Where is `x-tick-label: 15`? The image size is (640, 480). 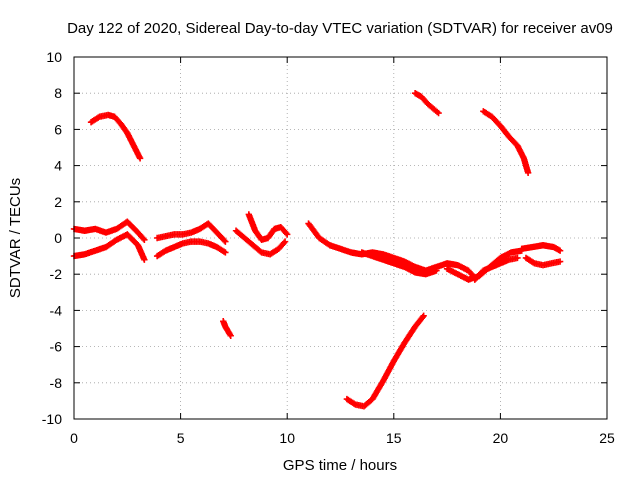
x-tick-label: 15 is located at coordinates (394, 438).